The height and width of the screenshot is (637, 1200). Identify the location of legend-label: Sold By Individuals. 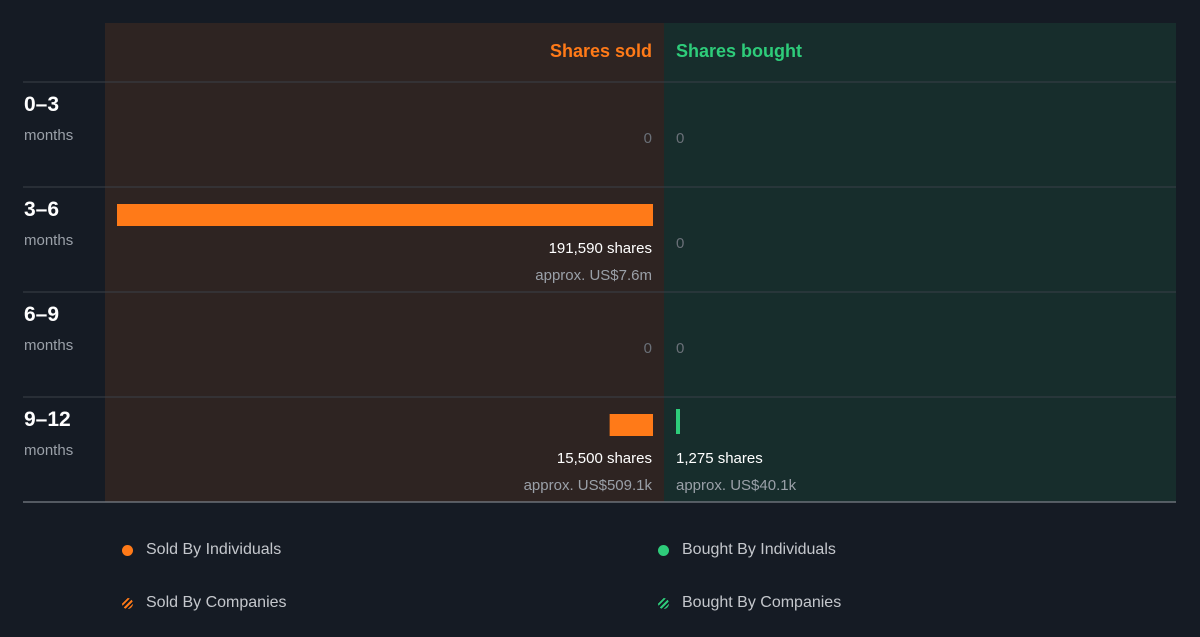
(214, 549).